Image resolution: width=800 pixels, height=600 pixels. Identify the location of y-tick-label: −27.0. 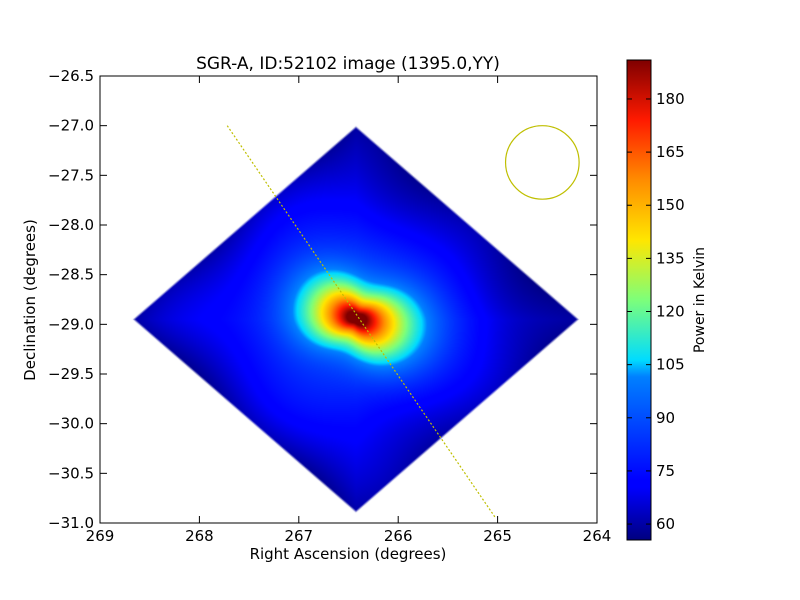
(71, 126).